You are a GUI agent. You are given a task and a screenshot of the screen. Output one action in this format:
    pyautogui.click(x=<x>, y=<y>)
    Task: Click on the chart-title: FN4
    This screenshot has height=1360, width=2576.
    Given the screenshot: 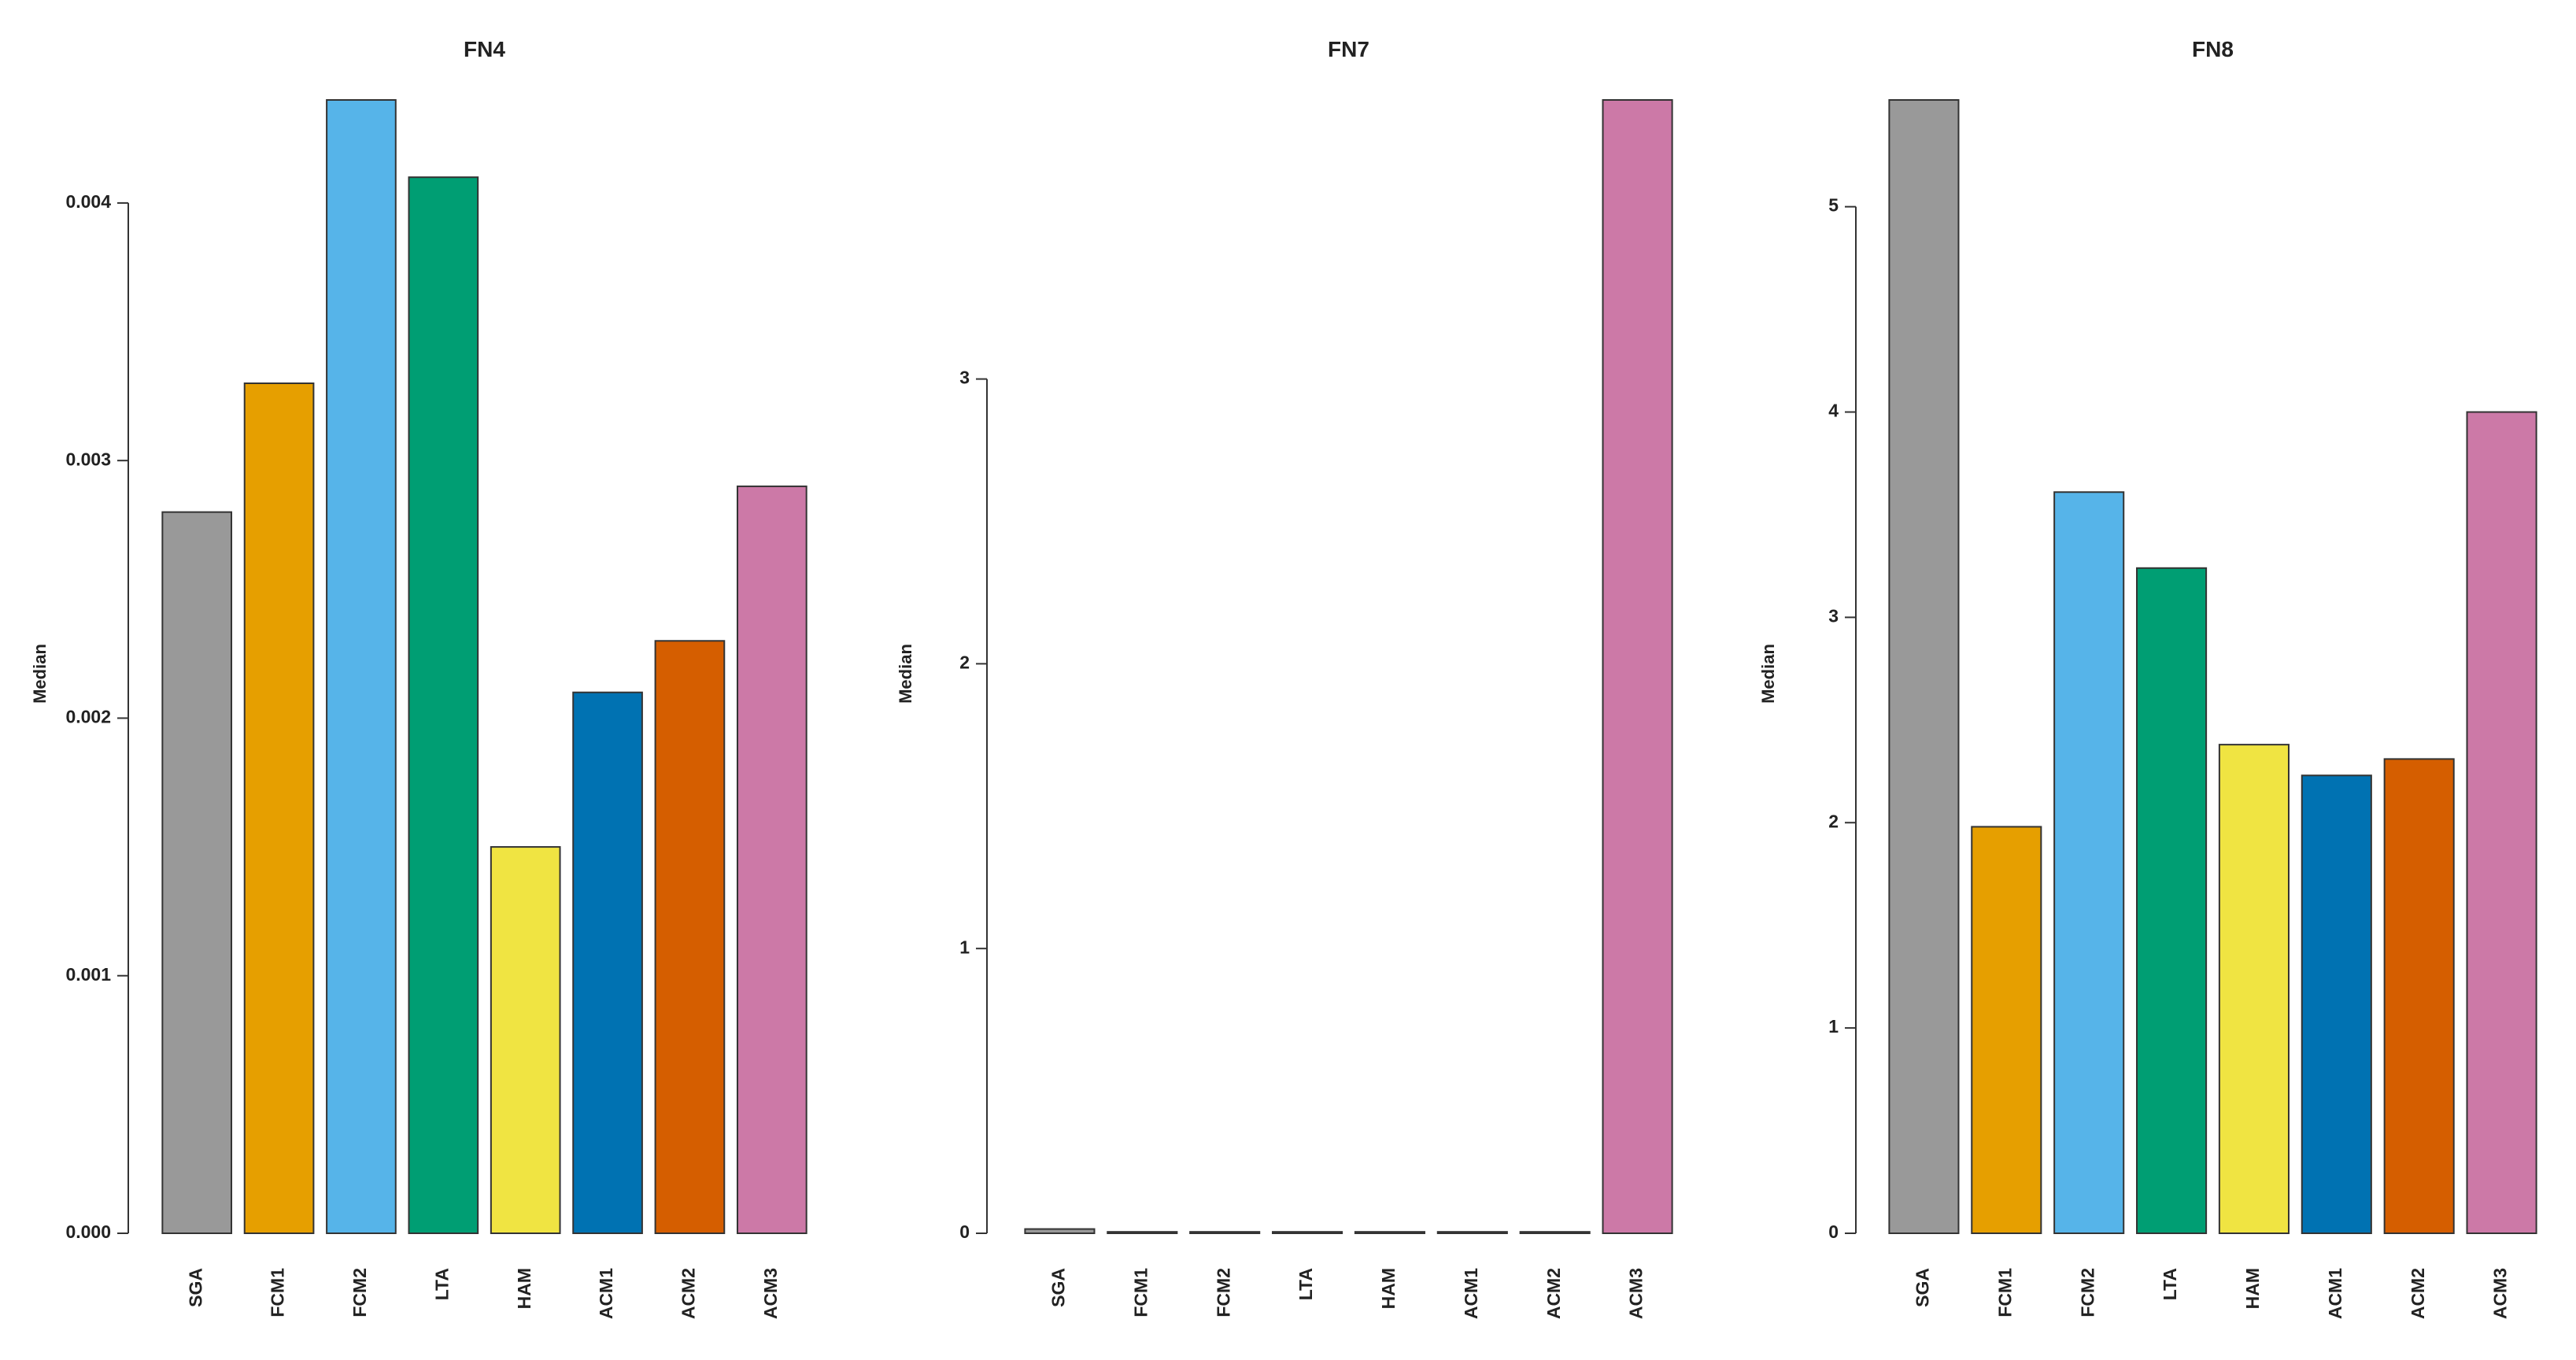 What is the action you would take?
    pyautogui.click(x=485, y=49)
    